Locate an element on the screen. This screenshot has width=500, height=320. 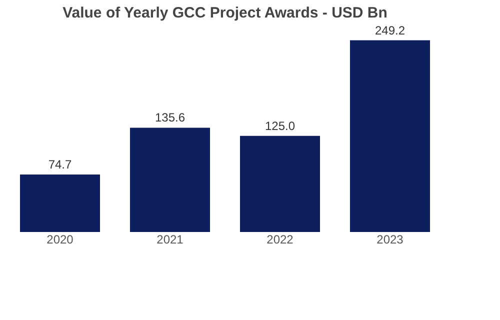
chart-title: Value of Yearly GCC Project Awards - USD Bn is located at coordinates (225, 13).